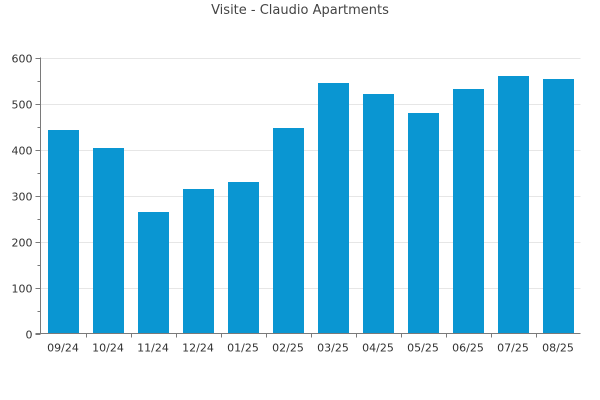  I want to click on x-tick-label: 01/25, so click(243, 348).